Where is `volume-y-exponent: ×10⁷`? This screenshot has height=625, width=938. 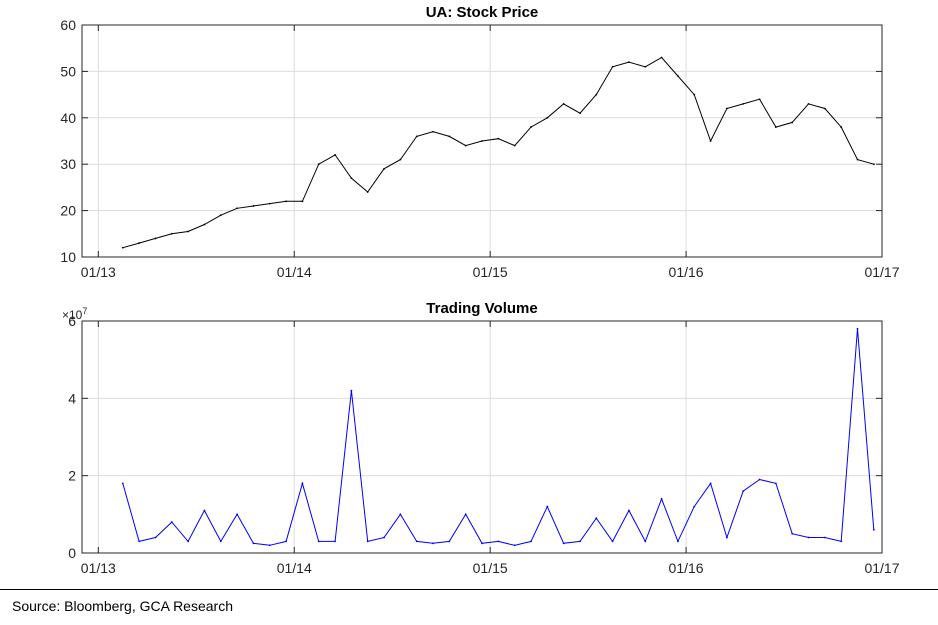 volume-y-exponent: ×10⁷ is located at coordinates (74, 314).